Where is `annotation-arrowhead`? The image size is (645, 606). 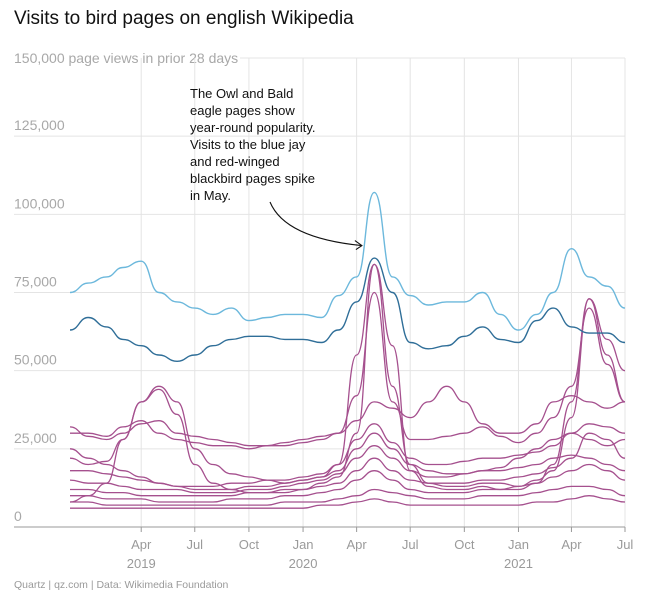 annotation-arrowhead is located at coordinates (358, 245).